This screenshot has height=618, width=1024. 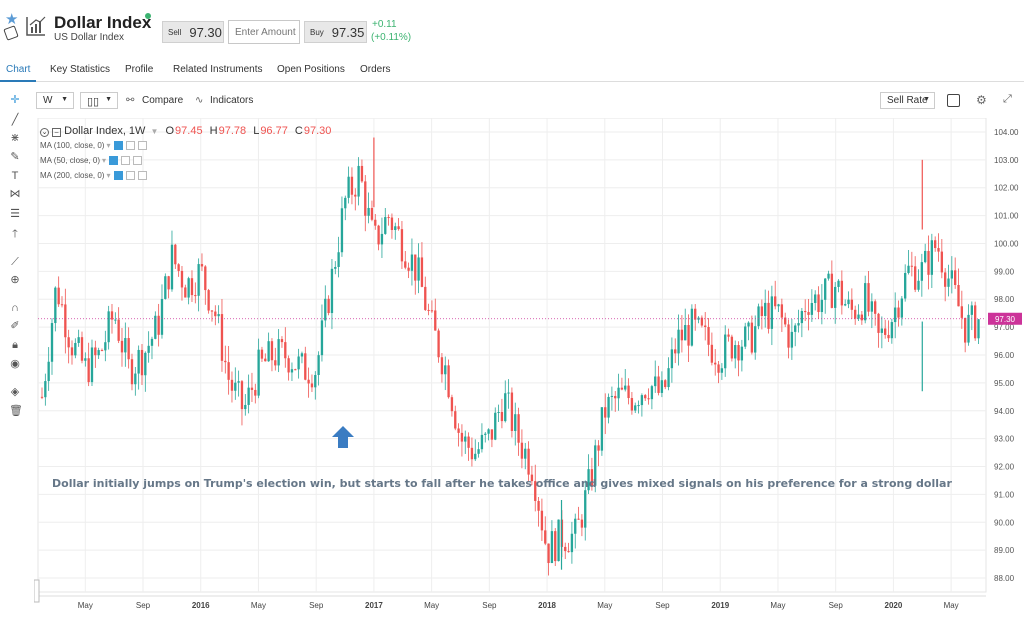 I want to click on chart-type-select: ▯▯ ▼, so click(x=99, y=100).